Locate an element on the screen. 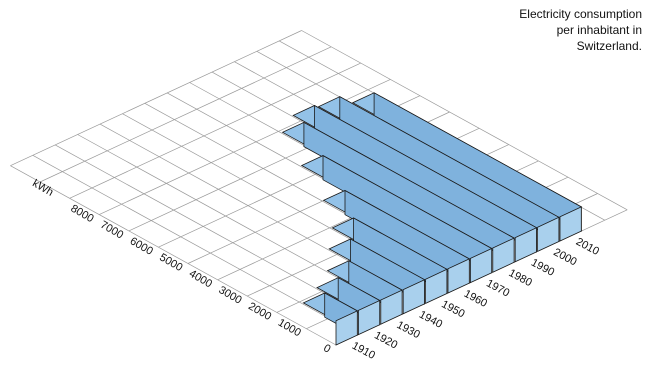 The image size is (664, 374). y-tick-label: 0 is located at coordinates (326, 348).